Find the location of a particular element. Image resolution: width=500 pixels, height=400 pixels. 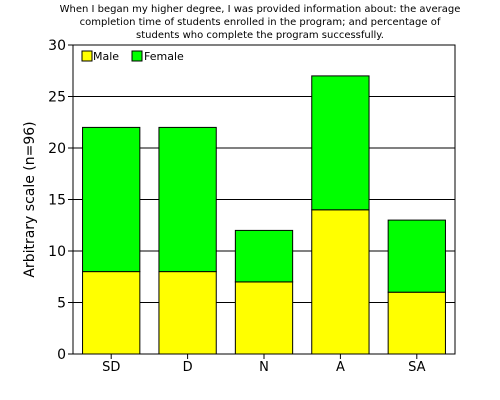

x-tick-label: D is located at coordinates (188, 367).